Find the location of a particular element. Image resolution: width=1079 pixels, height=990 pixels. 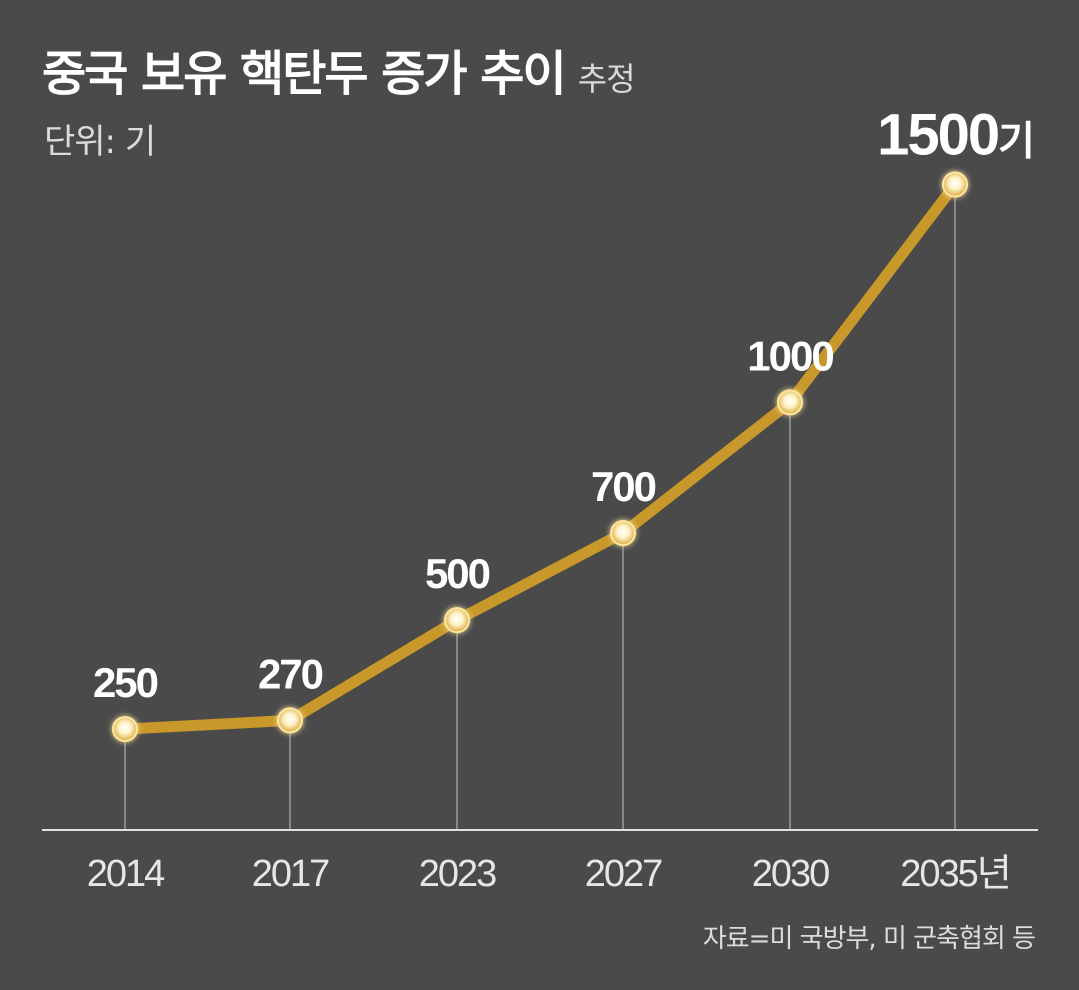

data-label-2035: 1500기 is located at coordinates (955, 135).